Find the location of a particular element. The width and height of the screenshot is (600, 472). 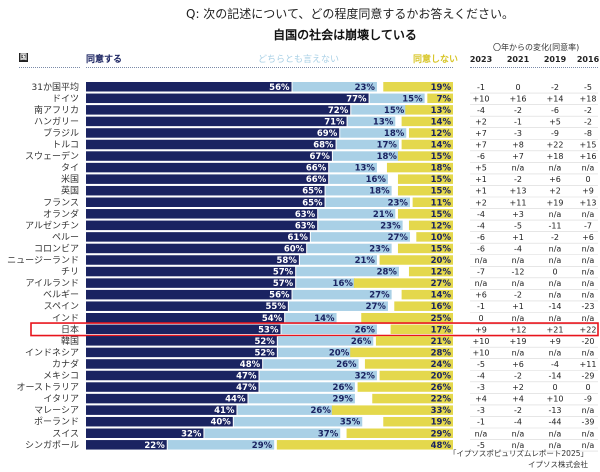

country-label: ベルギー is located at coordinates (61, 295).